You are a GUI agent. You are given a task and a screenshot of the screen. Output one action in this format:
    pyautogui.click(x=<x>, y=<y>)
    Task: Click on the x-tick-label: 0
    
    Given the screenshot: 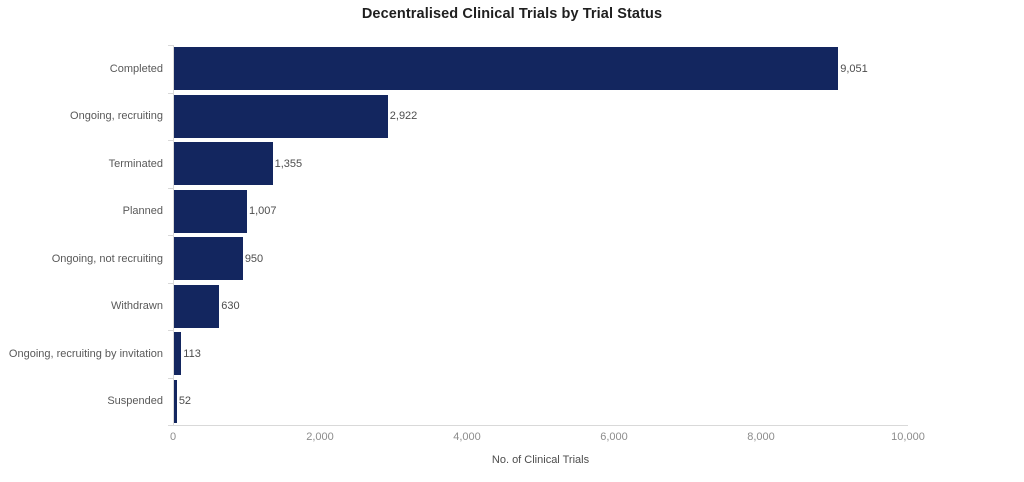 What is the action you would take?
    pyautogui.click(x=173, y=437)
    